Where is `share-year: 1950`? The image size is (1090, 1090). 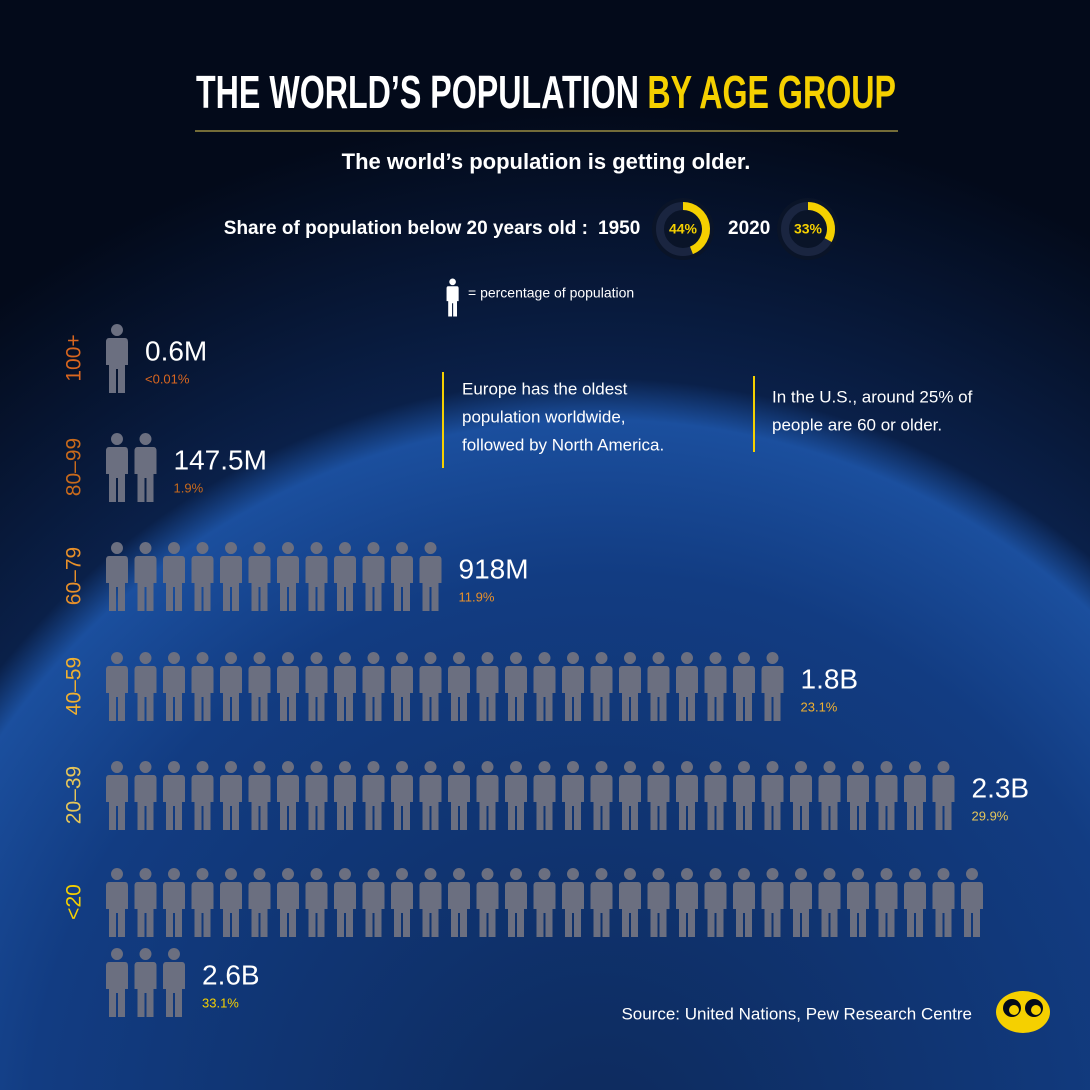
share-year: 1950 is located at coordinates (619, 228).